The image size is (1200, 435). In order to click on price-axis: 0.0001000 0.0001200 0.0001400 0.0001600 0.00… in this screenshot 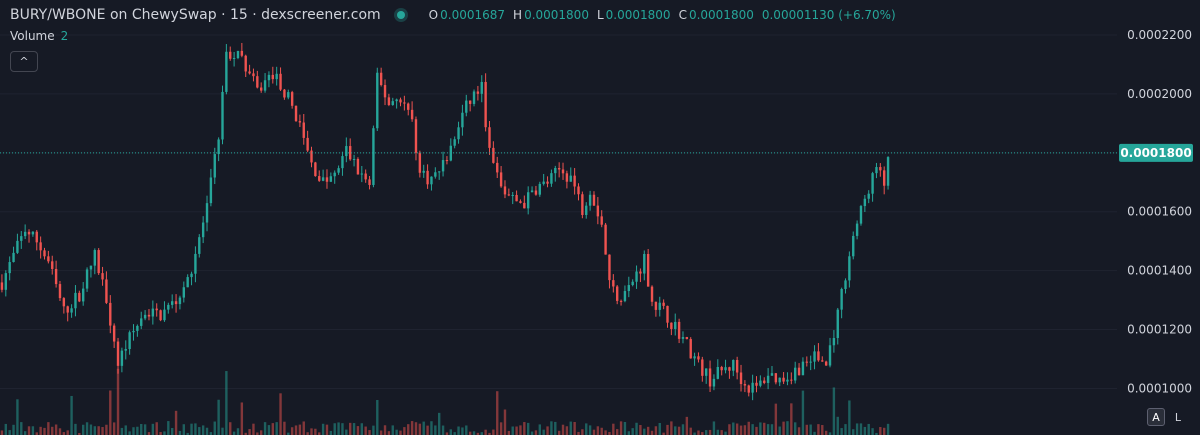, I will do `click(1159, 211)`.